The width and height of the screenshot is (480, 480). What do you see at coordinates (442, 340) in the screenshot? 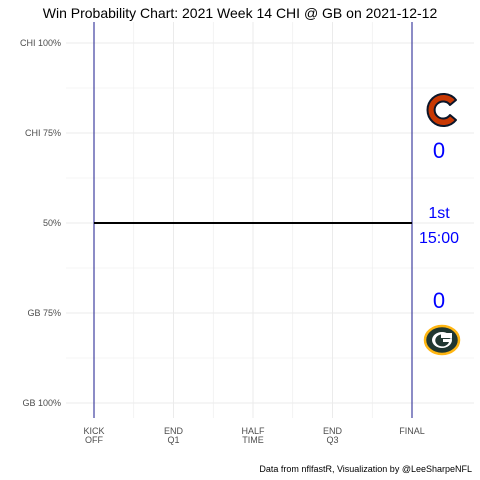
I see `gb-logo-icon` at bounding box center [442, 340].